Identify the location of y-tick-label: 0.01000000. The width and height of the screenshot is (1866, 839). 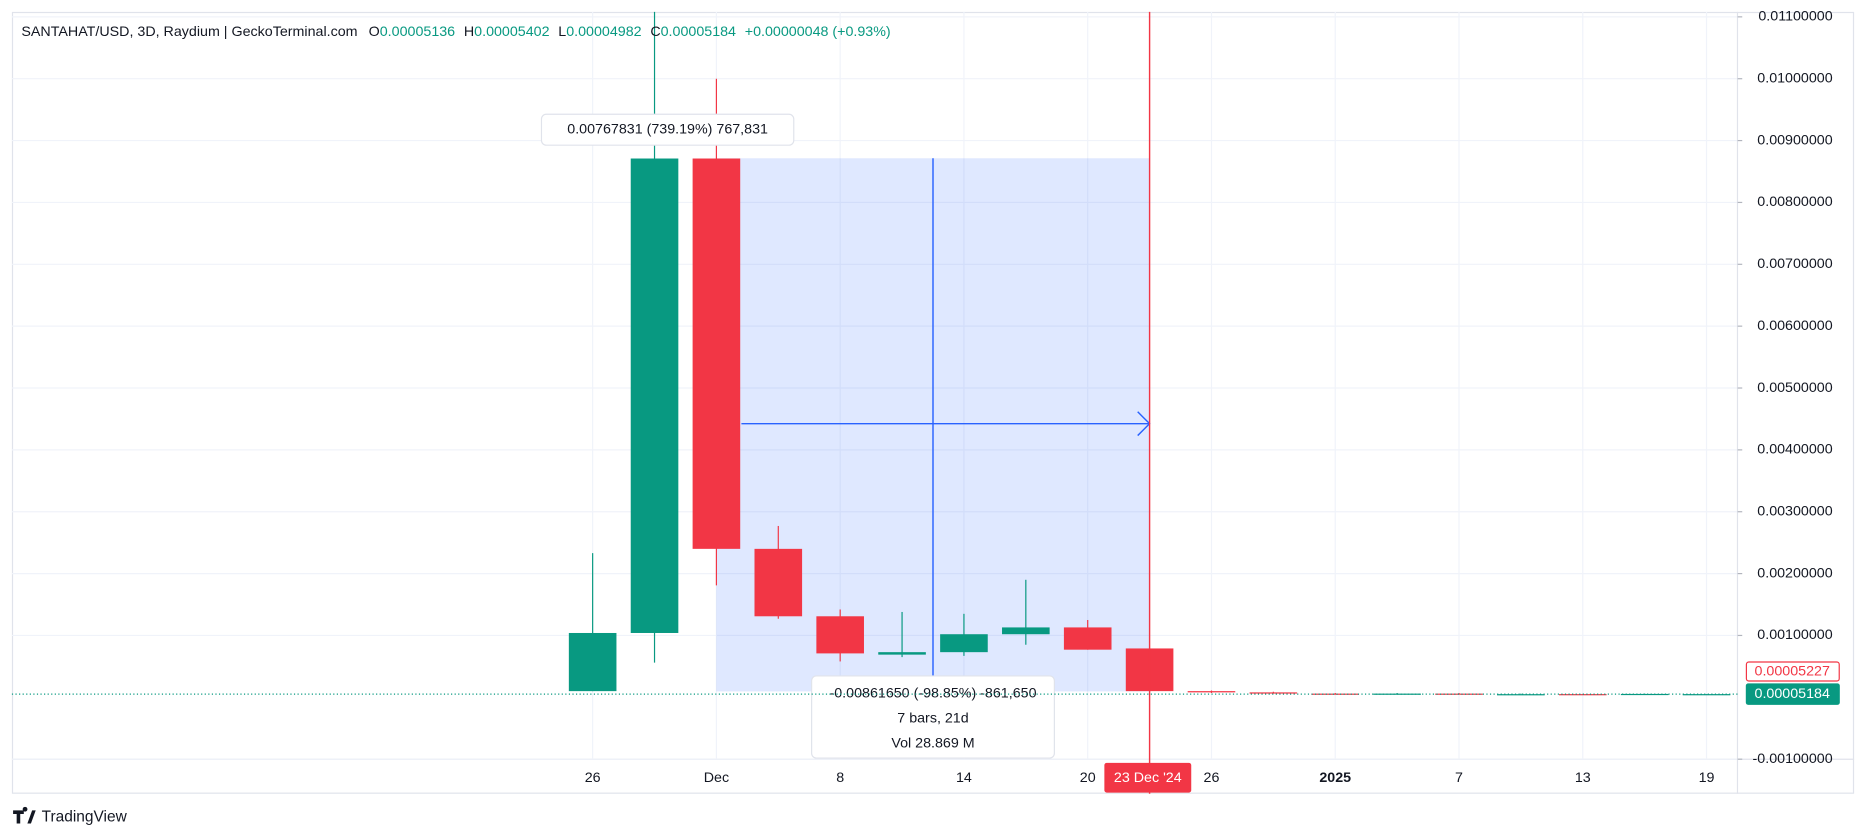
(1794, 78).